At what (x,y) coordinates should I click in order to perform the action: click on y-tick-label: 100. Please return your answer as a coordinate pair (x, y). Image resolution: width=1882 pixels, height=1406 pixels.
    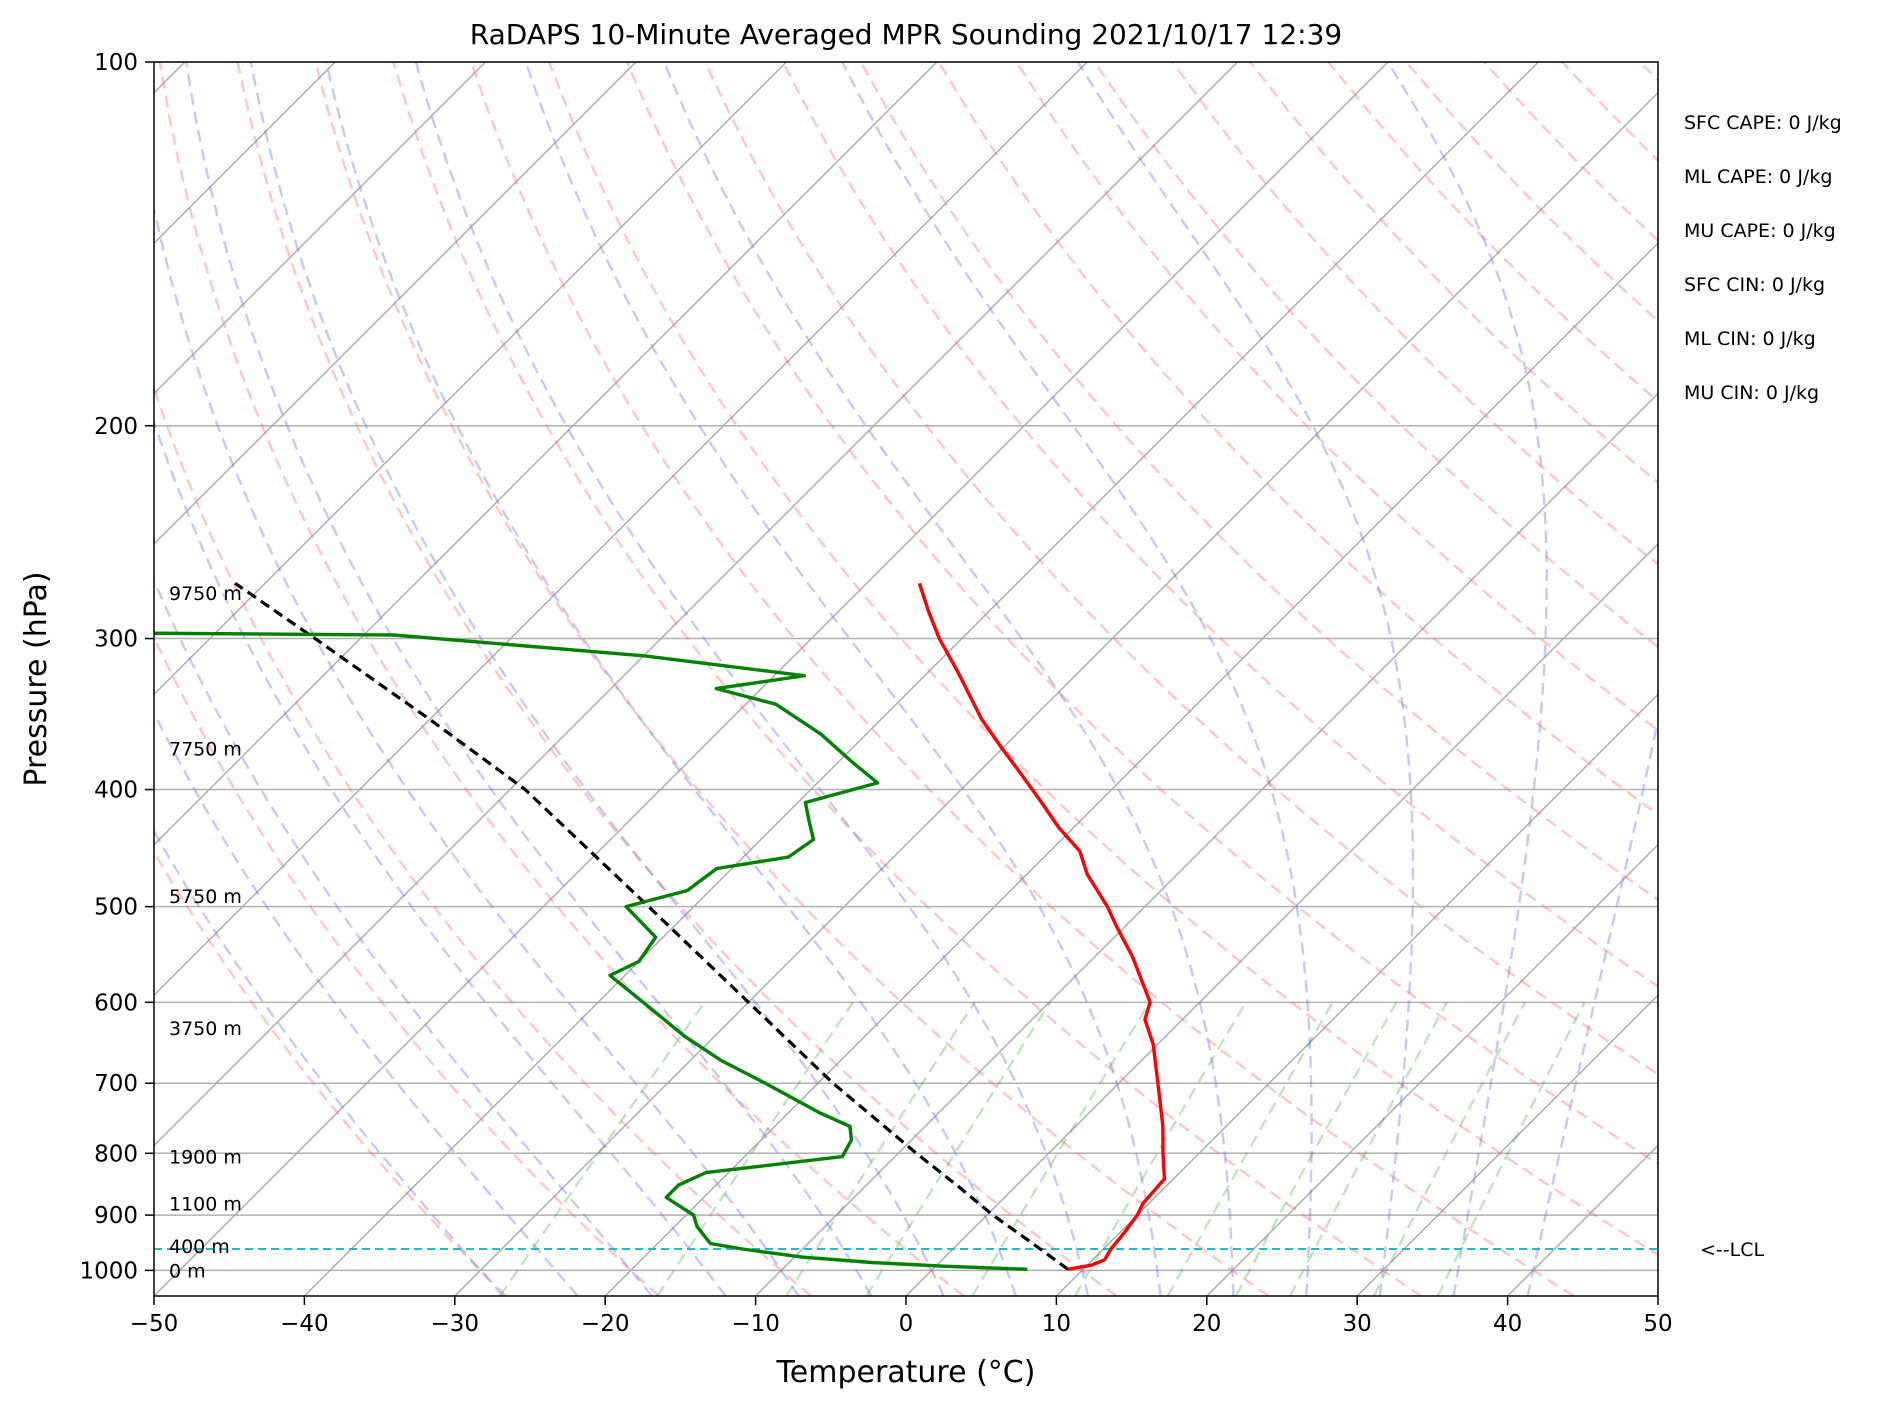
    Looking at the image, I should click on (116, 63).